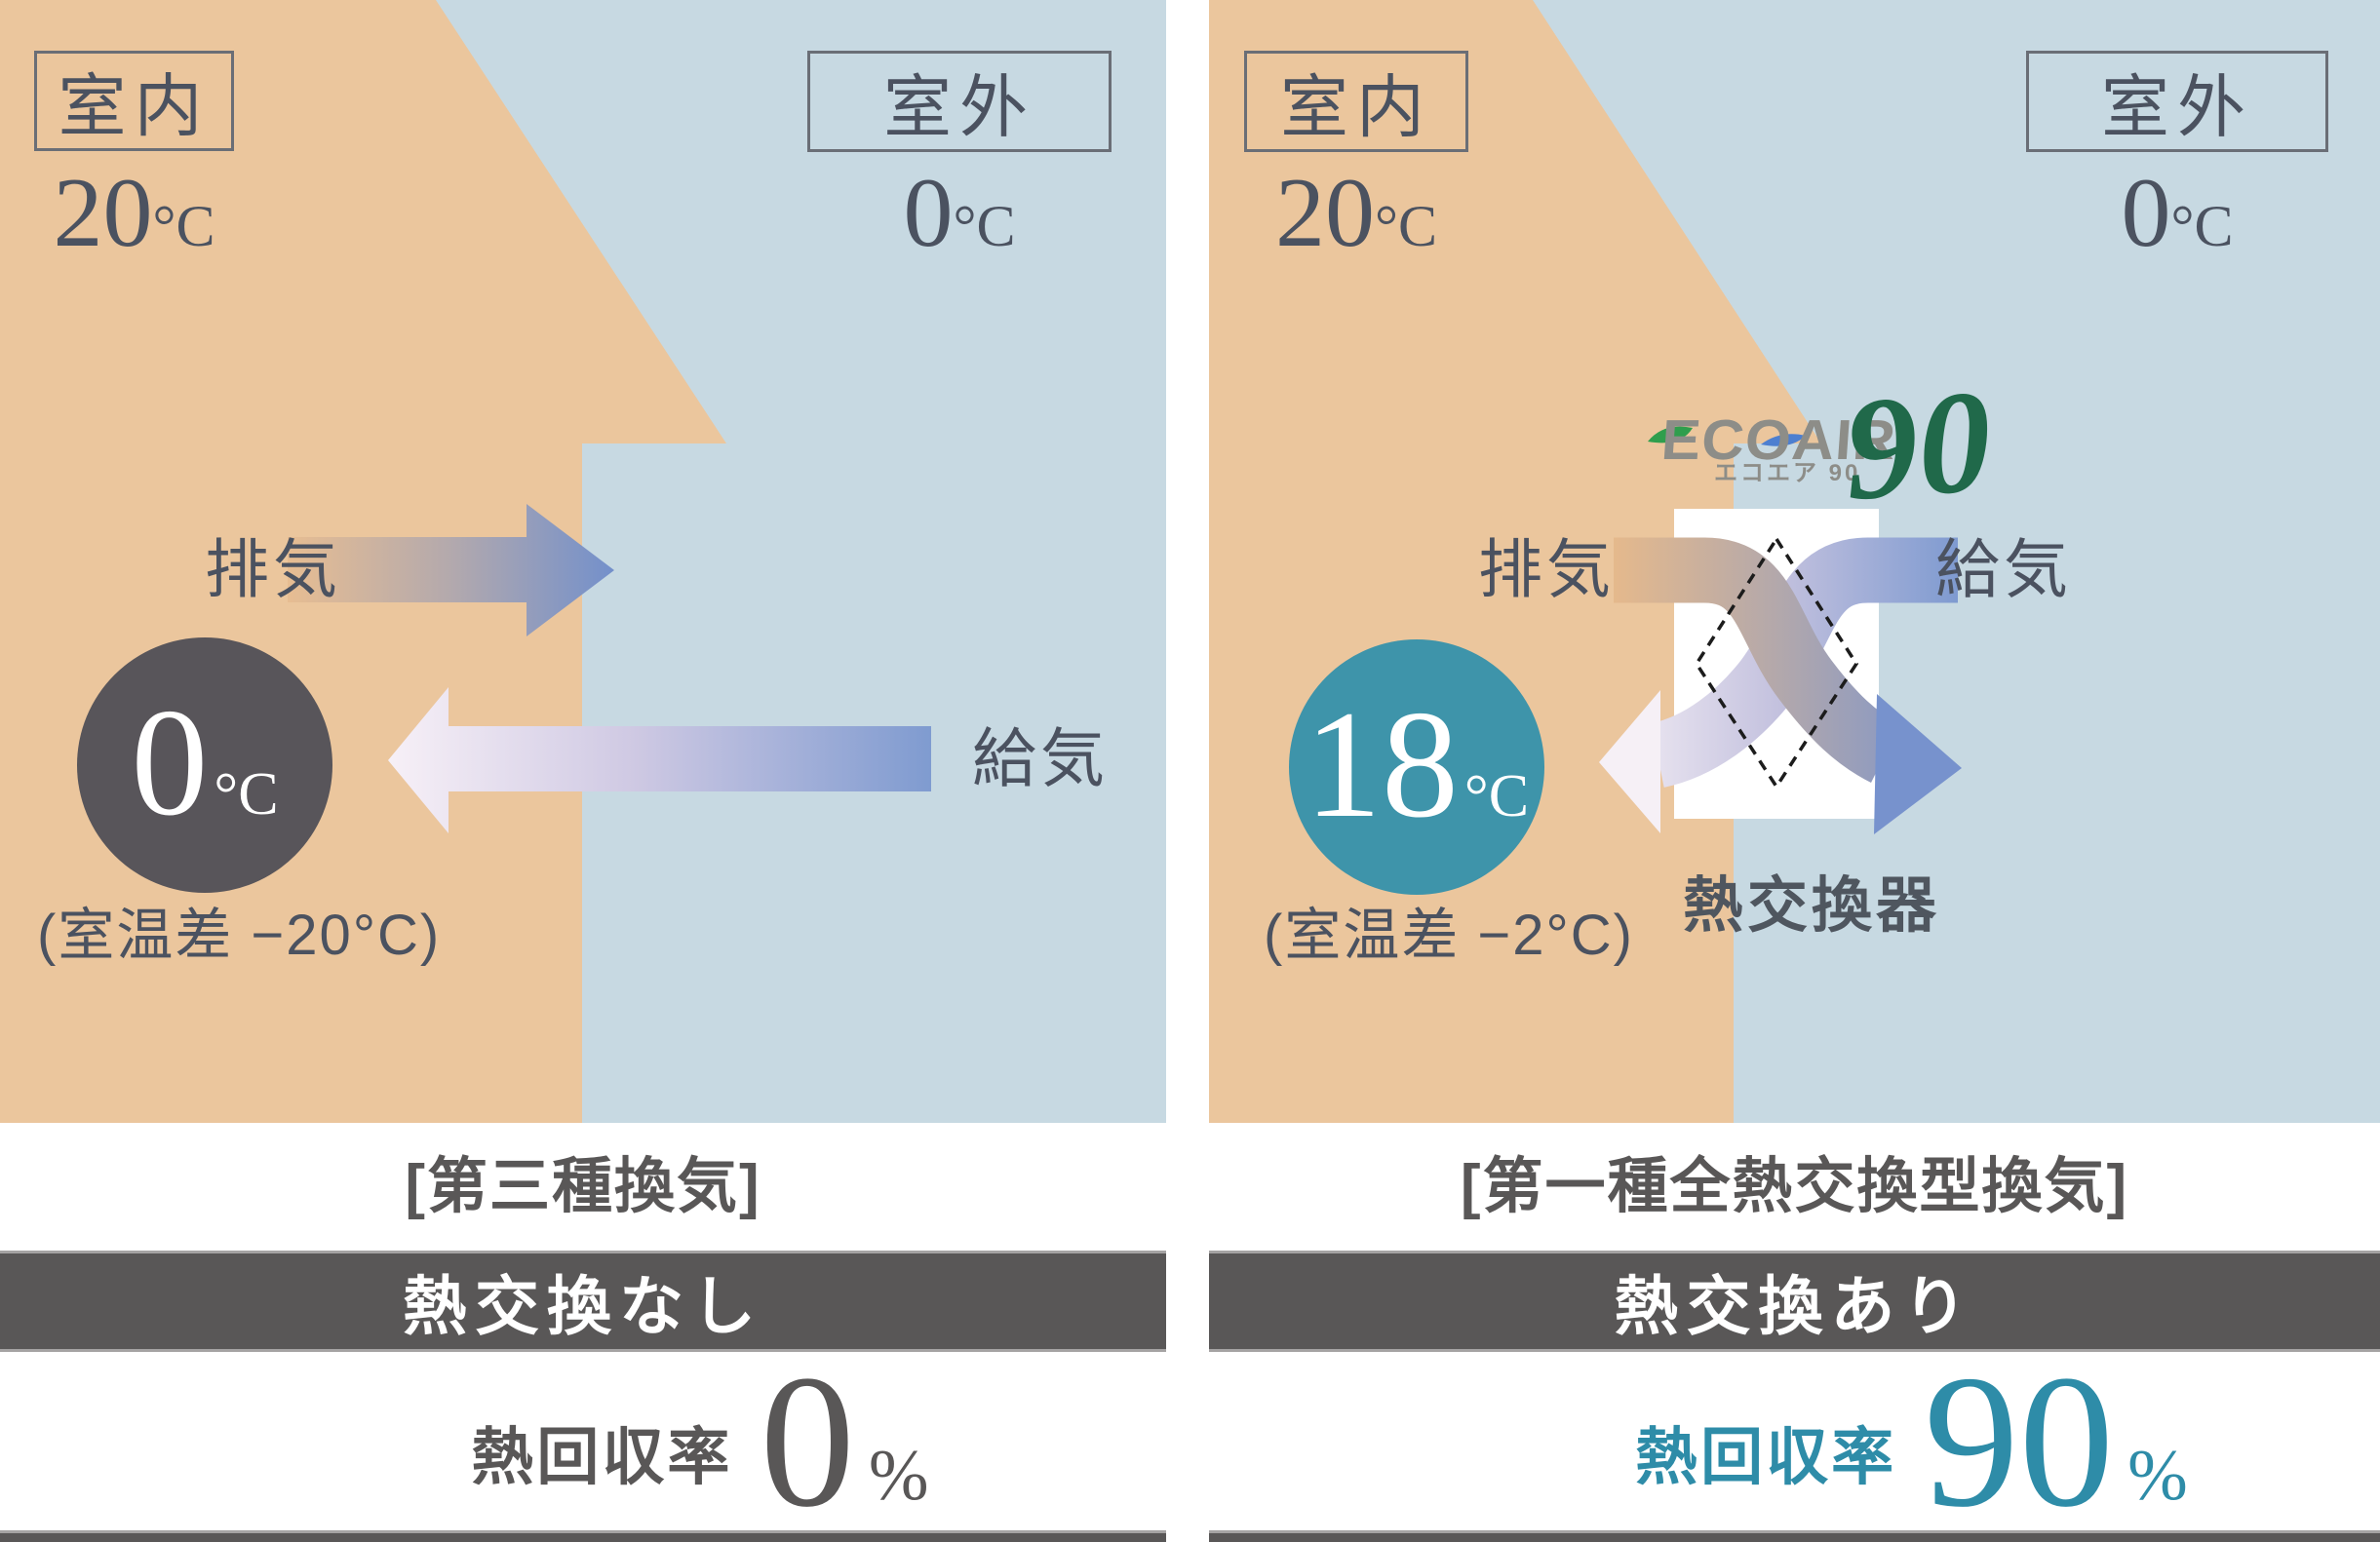 This screenshot has width=2380, height=1542. I want to click on heat-exchanger-diamond-icon, so click(1776, 662).